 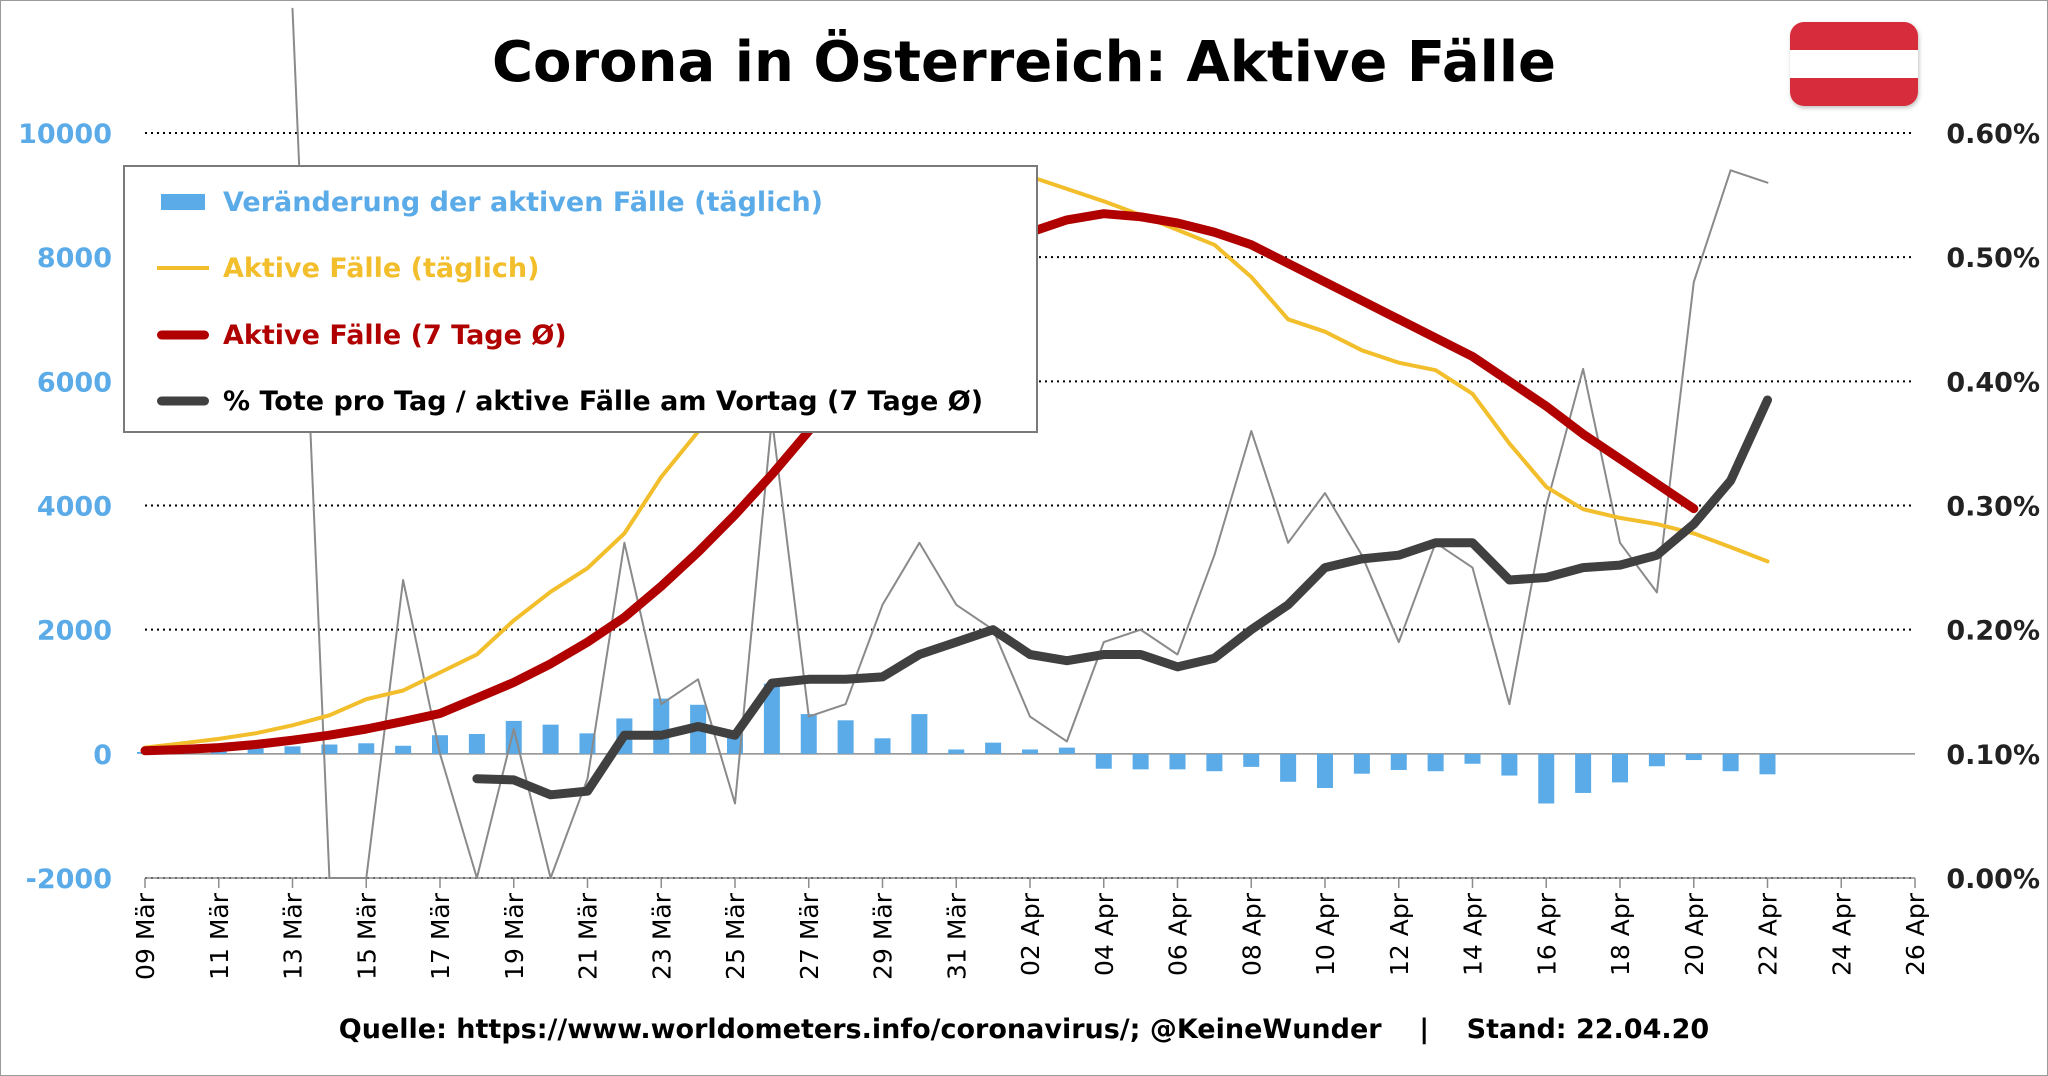 What do you see at coordinates (514, 936) in the screenshot?
I see `x-tick-label: 19 Mär` at bounding box center [514, 936].